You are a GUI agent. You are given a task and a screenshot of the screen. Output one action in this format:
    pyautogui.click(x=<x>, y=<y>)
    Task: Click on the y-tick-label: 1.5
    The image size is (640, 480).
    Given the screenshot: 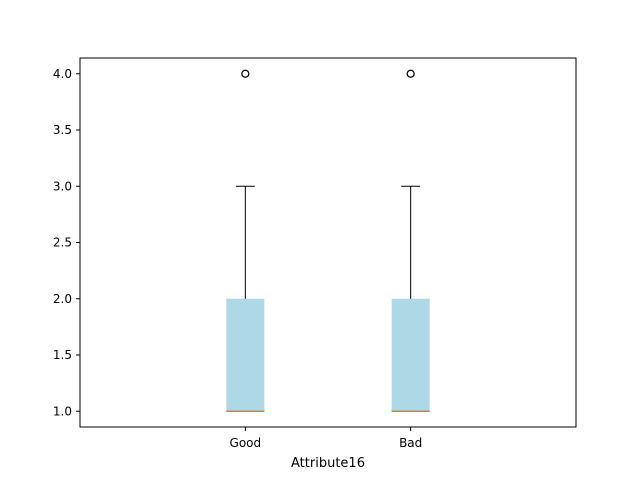 What is the action you would take?
    pyautogui.click(x=62, y=355)
    